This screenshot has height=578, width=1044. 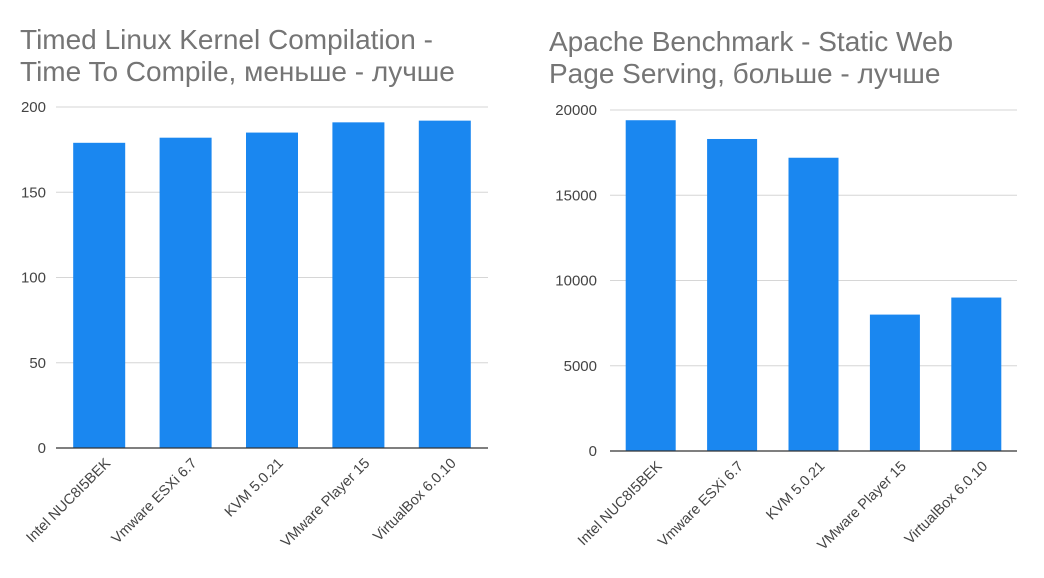 What do you see at coordinates (33, 107) in the screenshot?
I see `y-tick-label: 200` at bounding box center [33, 107].